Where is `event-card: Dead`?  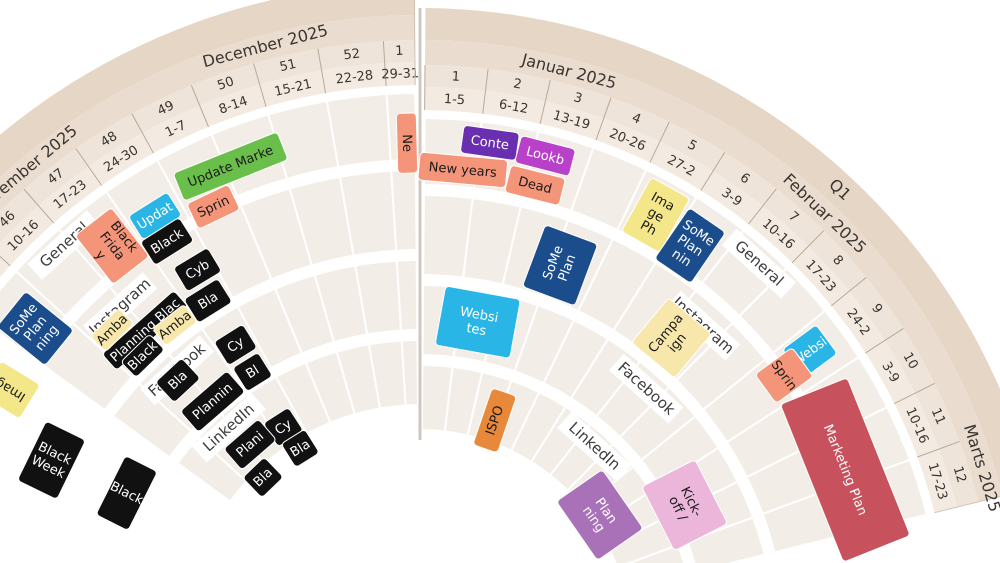
event-card: Dead is located at coordinates (535, 185).